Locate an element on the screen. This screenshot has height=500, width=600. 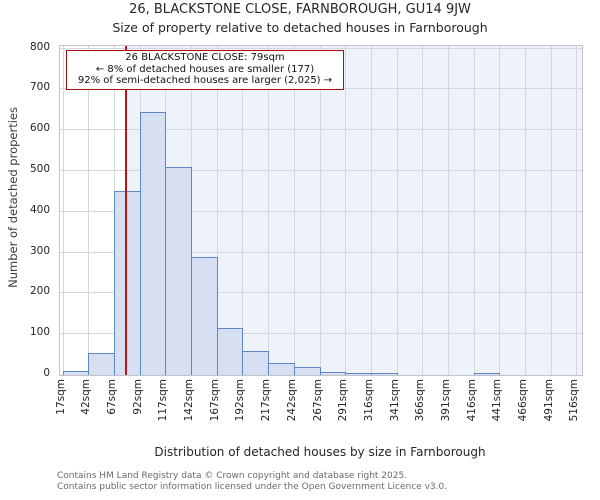
x-tick-label: 316sqm is located at coordinates (369, 400).